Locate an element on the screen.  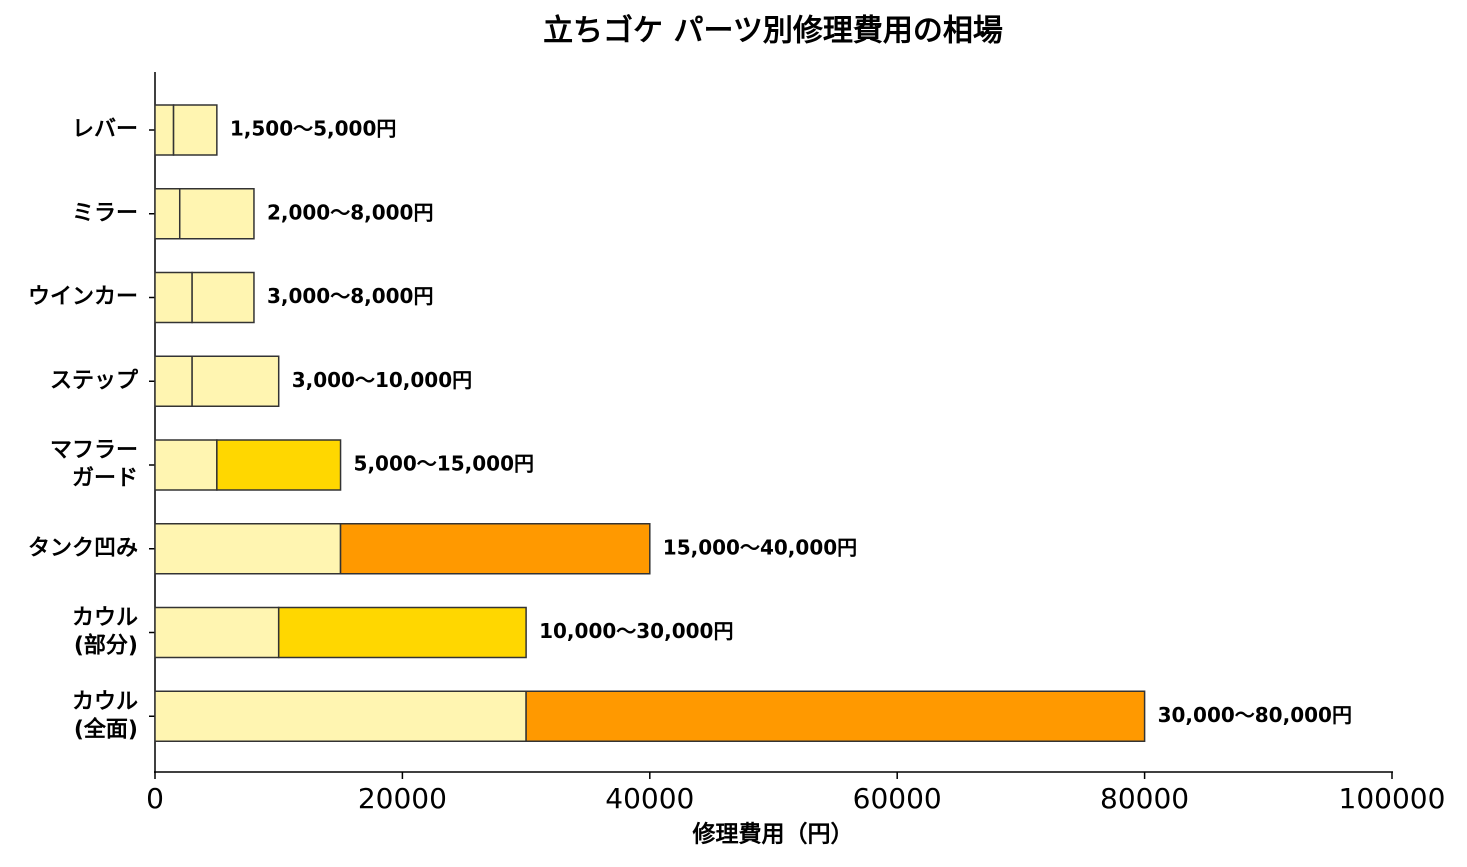
x-tick-label: 0 is located at coordinates (155, 798).